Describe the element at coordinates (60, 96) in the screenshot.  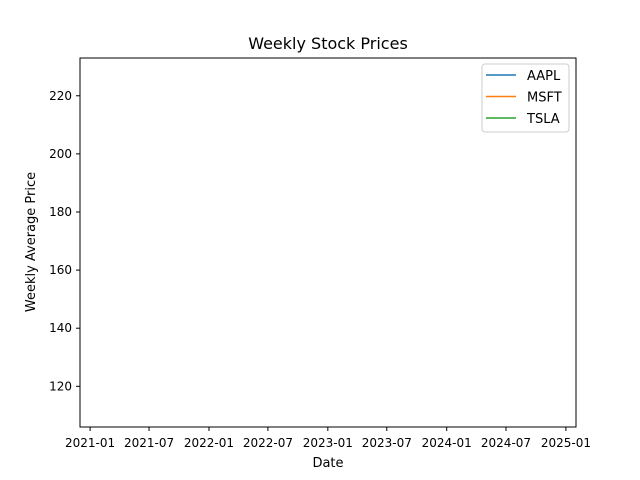
I see `y-tick-label: 220` at that location.